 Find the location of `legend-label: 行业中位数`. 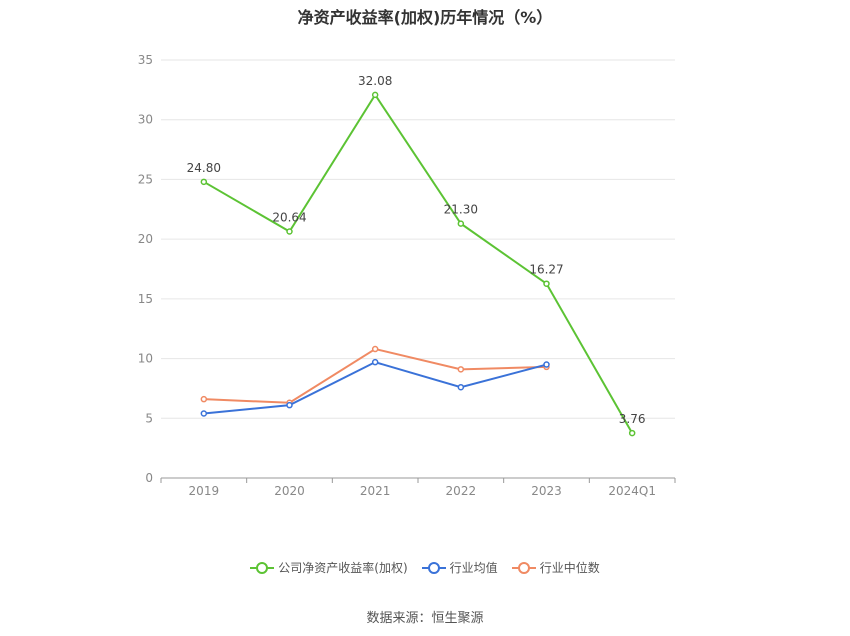

legend-label: 行业中位数 is located at coordinates (569, 568).